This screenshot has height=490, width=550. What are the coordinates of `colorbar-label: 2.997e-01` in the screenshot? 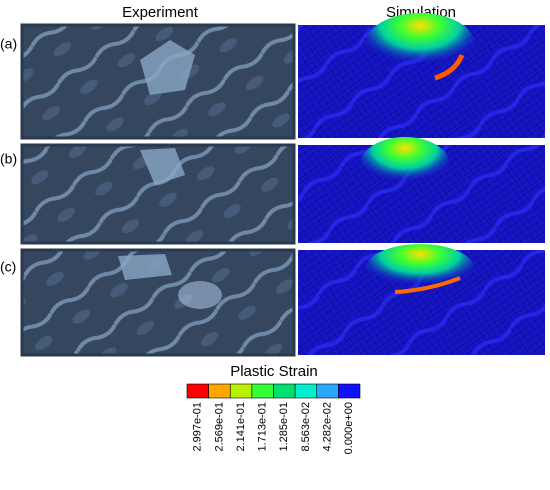 It's located at (198, 427).